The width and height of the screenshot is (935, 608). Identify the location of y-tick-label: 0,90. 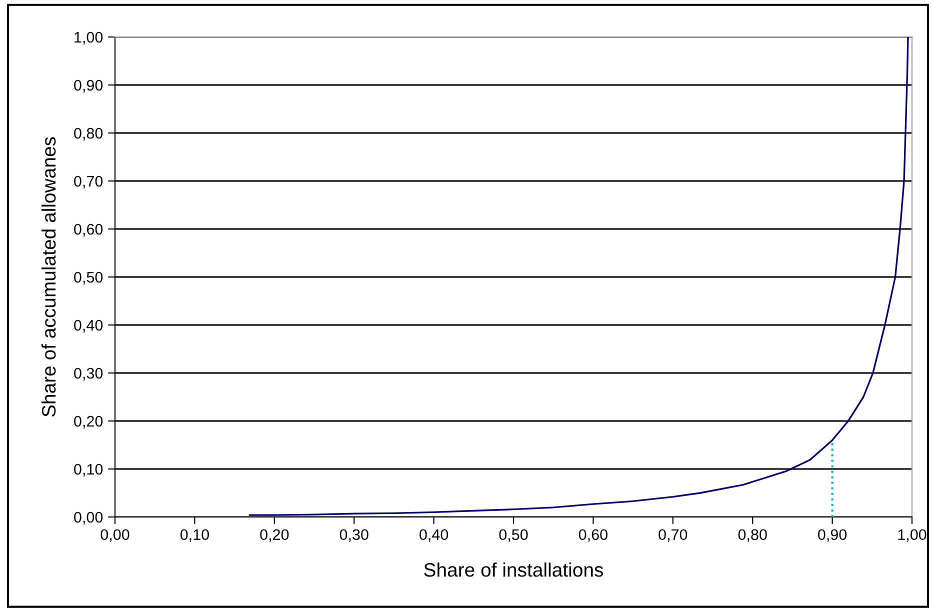
(88, 86).